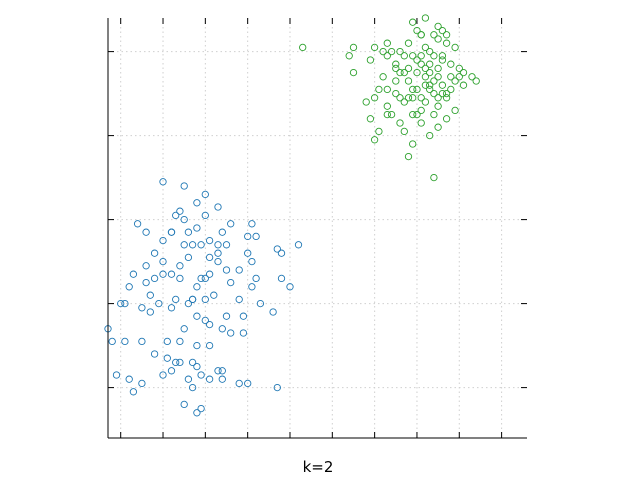 The width and height of the screenshot is (640, 480). Describe the element at coordinates (318, 467) in the screenshot. I see `x-axis-label: k=2` at that location.